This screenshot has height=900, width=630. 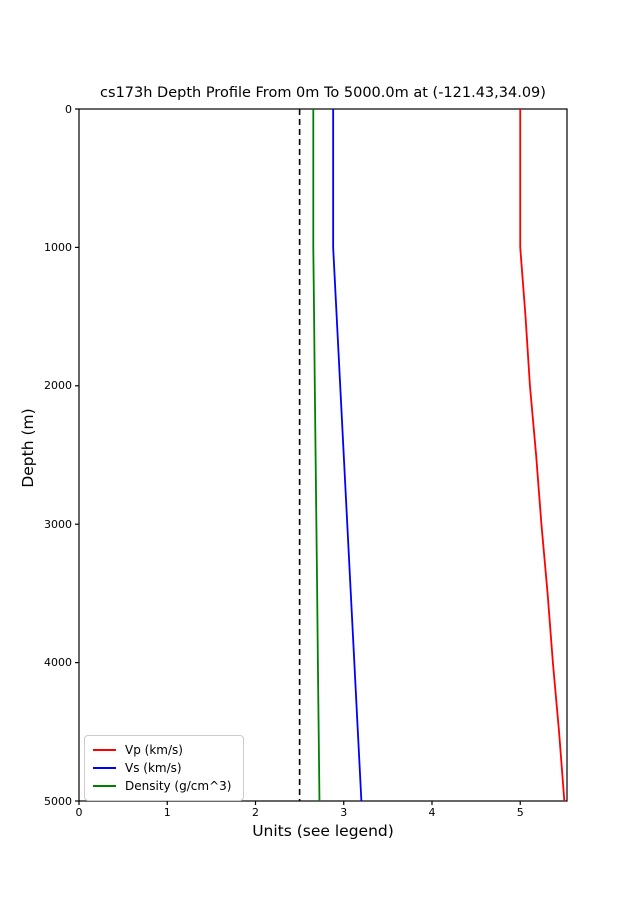 I want to click on y-tick-label: 2000, so click(x=58, y=386).